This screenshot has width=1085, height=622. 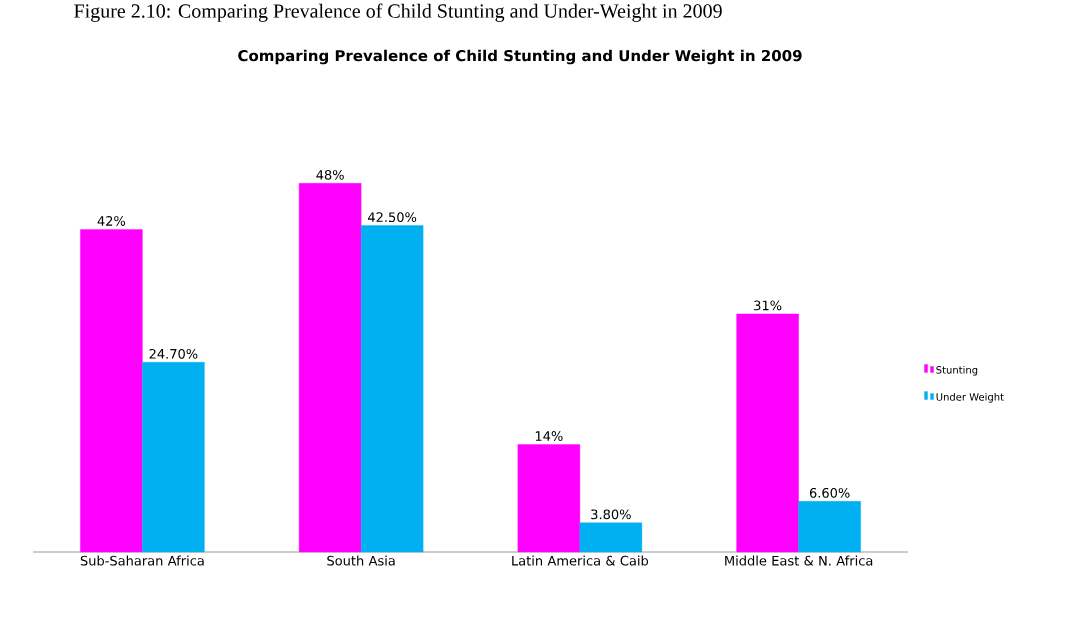 What do you see at coordinates (142, 560) in the screenshot?
I see `x-tick-label: Sub-Saharan Africa` at bounding box center [142, 560].